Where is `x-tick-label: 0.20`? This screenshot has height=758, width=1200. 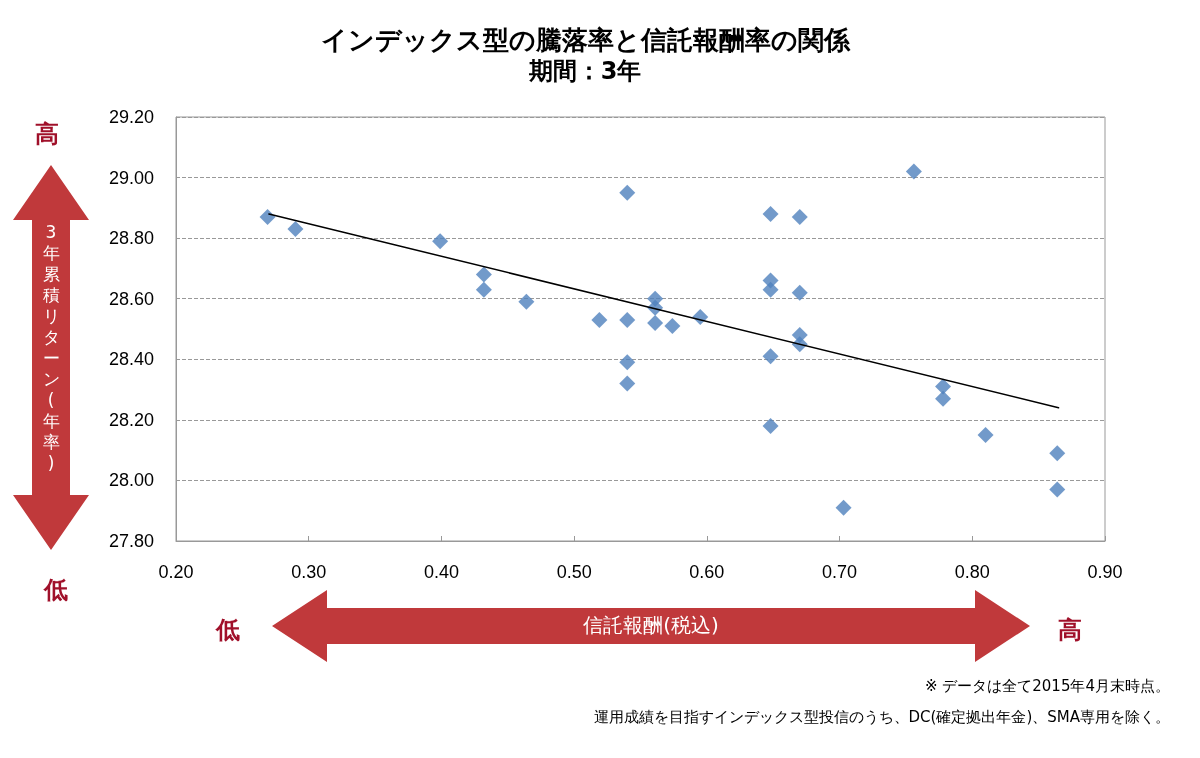 x-tick-label: 0.20 is located at coordinates (176, 572).